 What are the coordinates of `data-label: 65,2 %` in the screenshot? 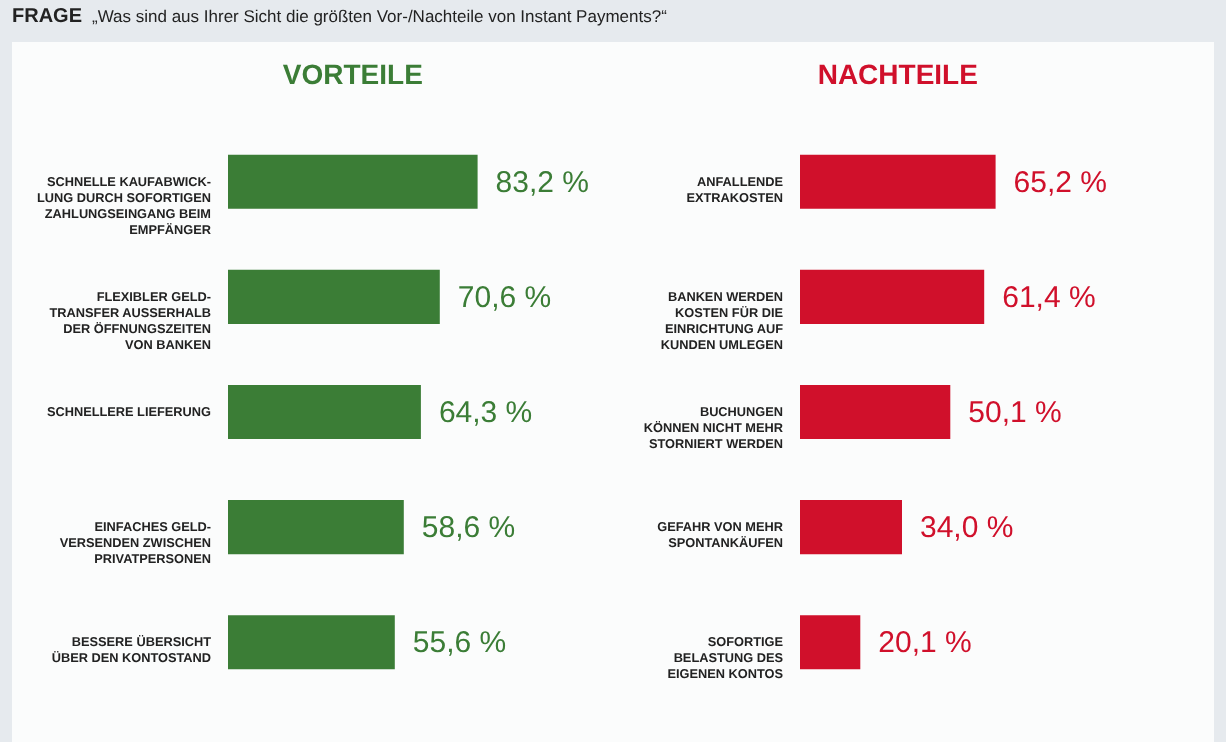 It's located at (1060, 182).